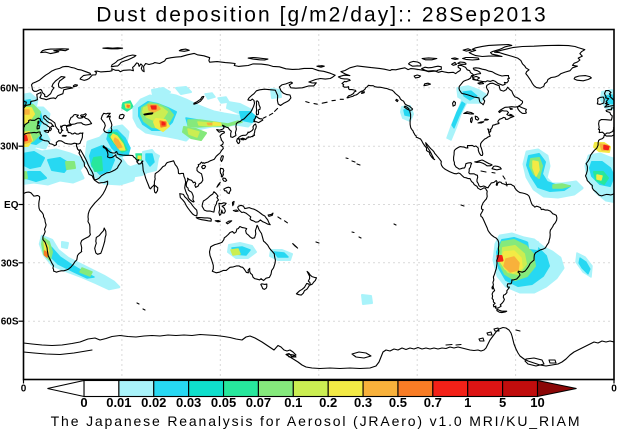  I want to click on svg-text: 0.05, so click(223, 402).